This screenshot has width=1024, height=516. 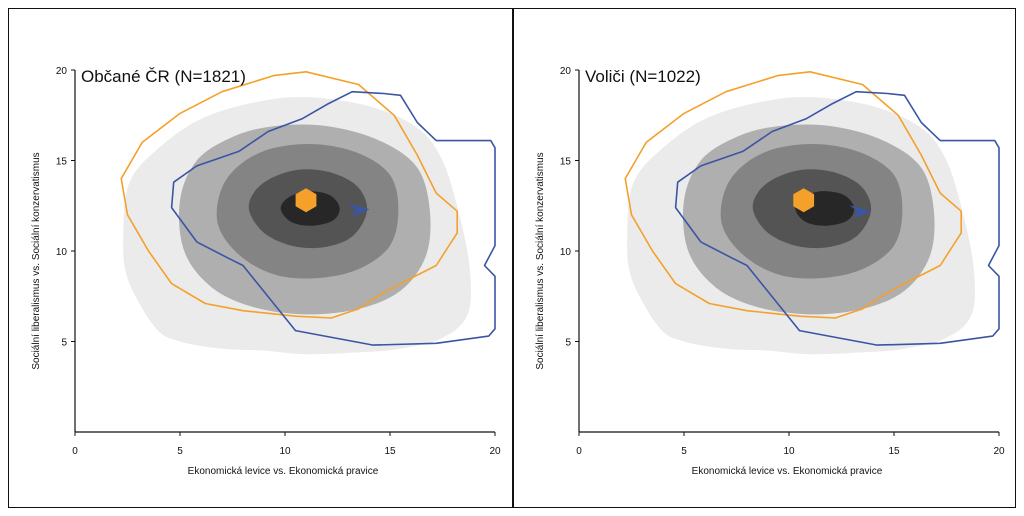 I want to click on panel-divider, so click(x=513, y=258).